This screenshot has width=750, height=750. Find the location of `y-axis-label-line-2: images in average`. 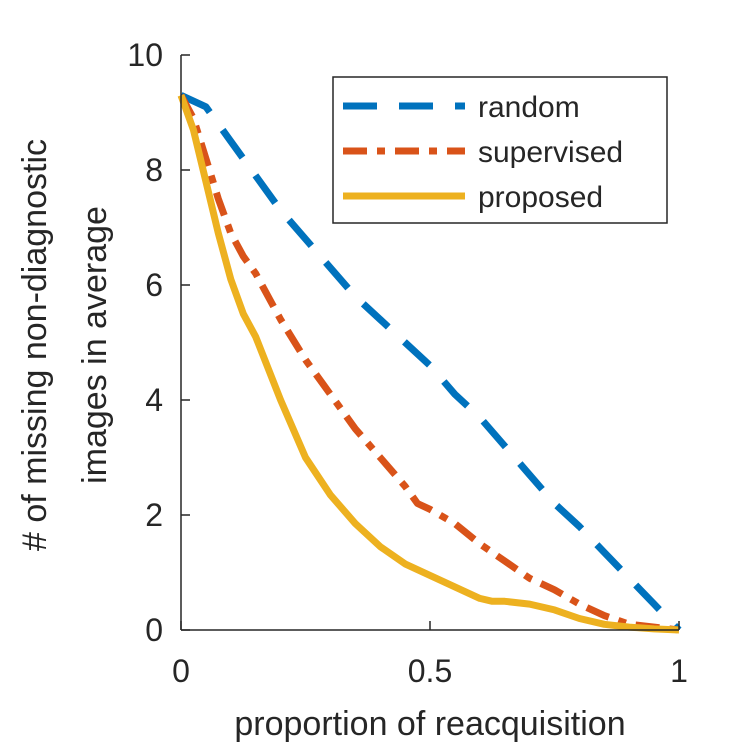

y-axis-label-line-2: images in average is located at coordinates (95, 345).